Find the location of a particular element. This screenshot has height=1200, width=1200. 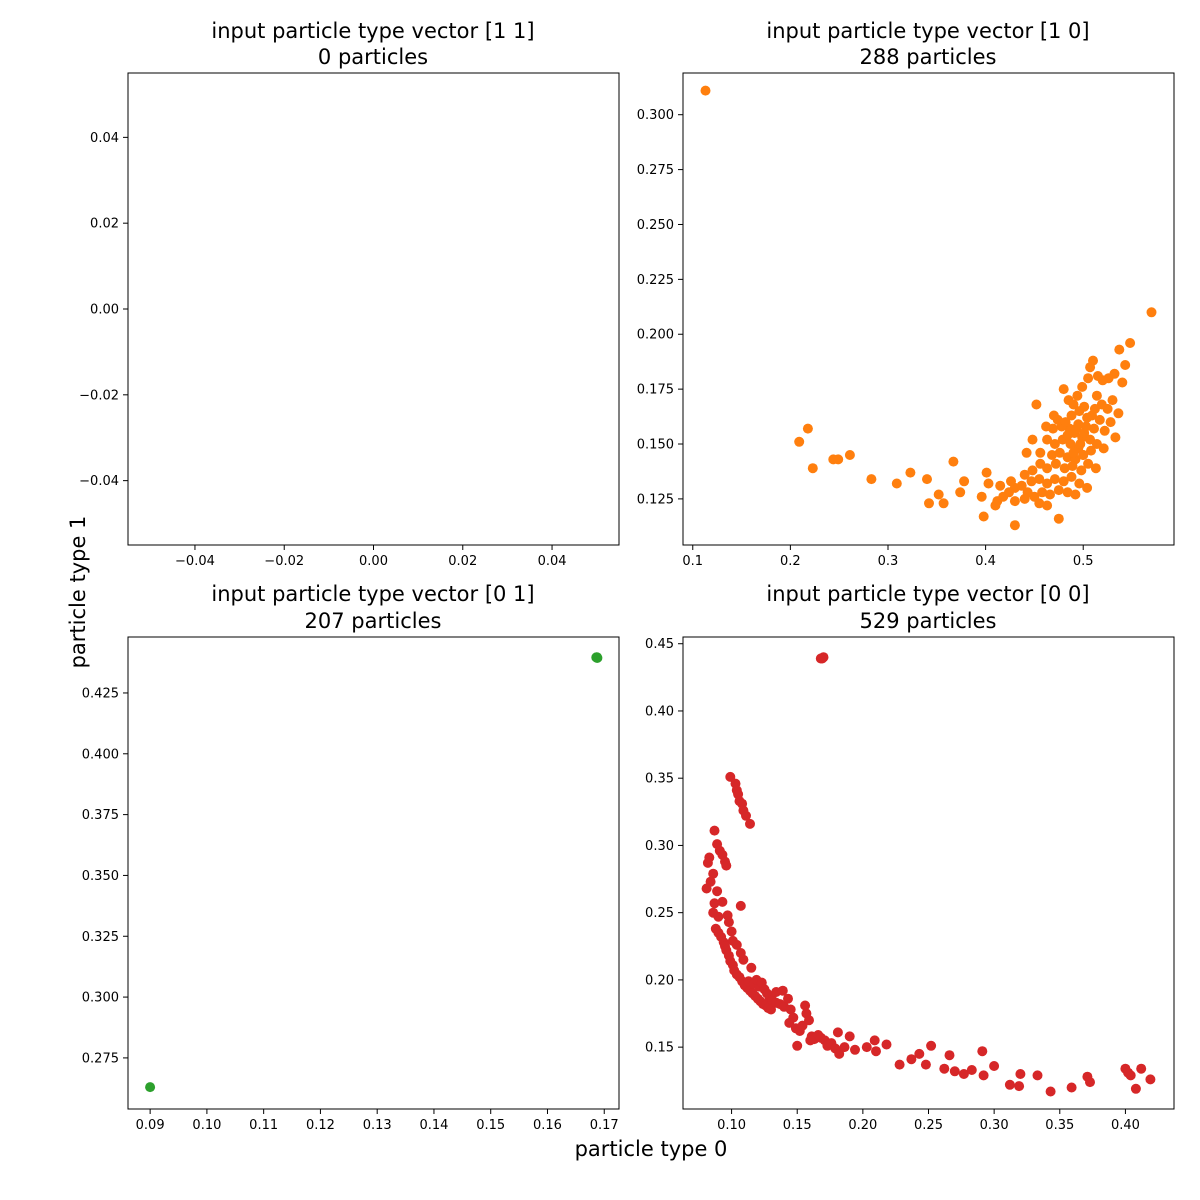

subplot-title: input particle type vector [0 0] is located at coordinates (927, 594).